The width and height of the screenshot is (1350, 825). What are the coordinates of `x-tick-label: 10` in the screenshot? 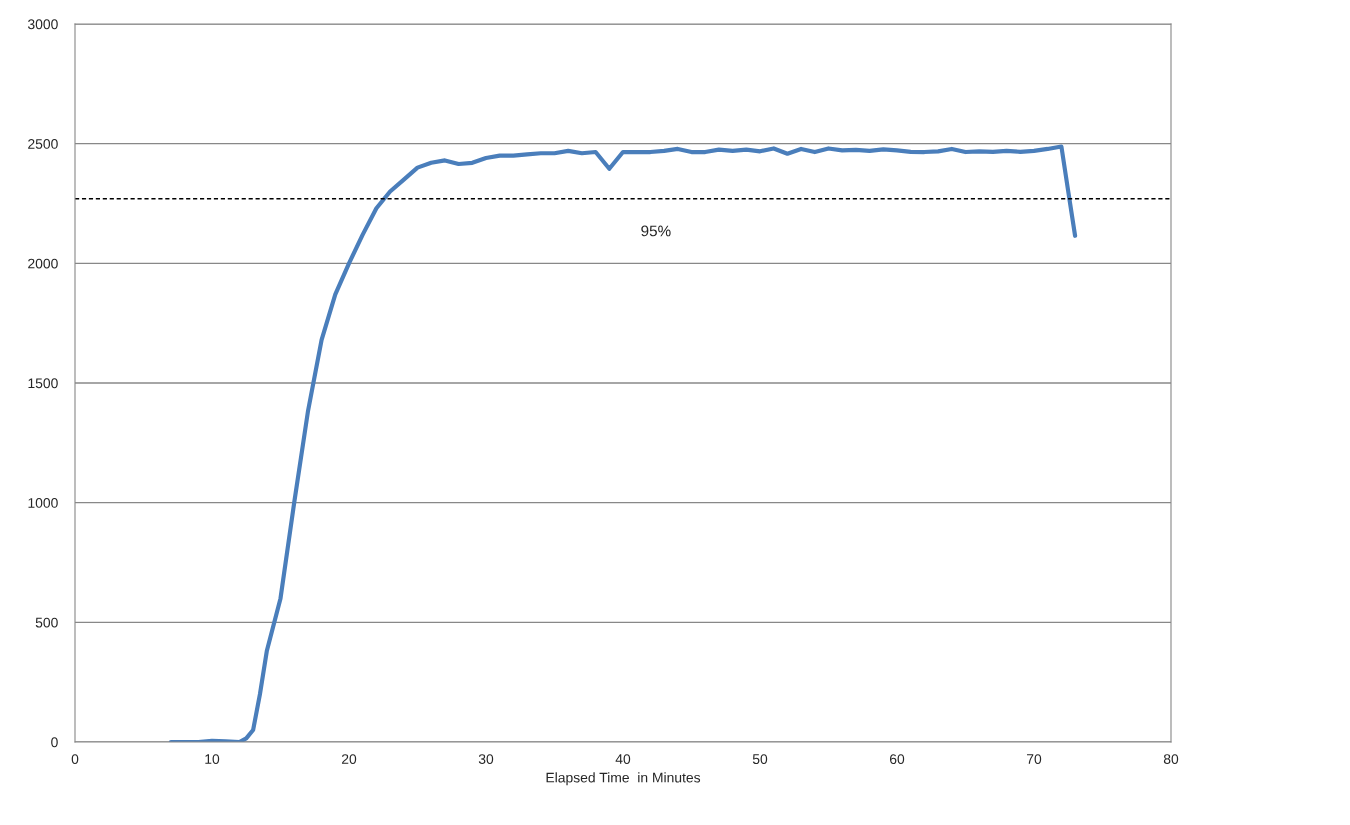 It's located at (212, 759).